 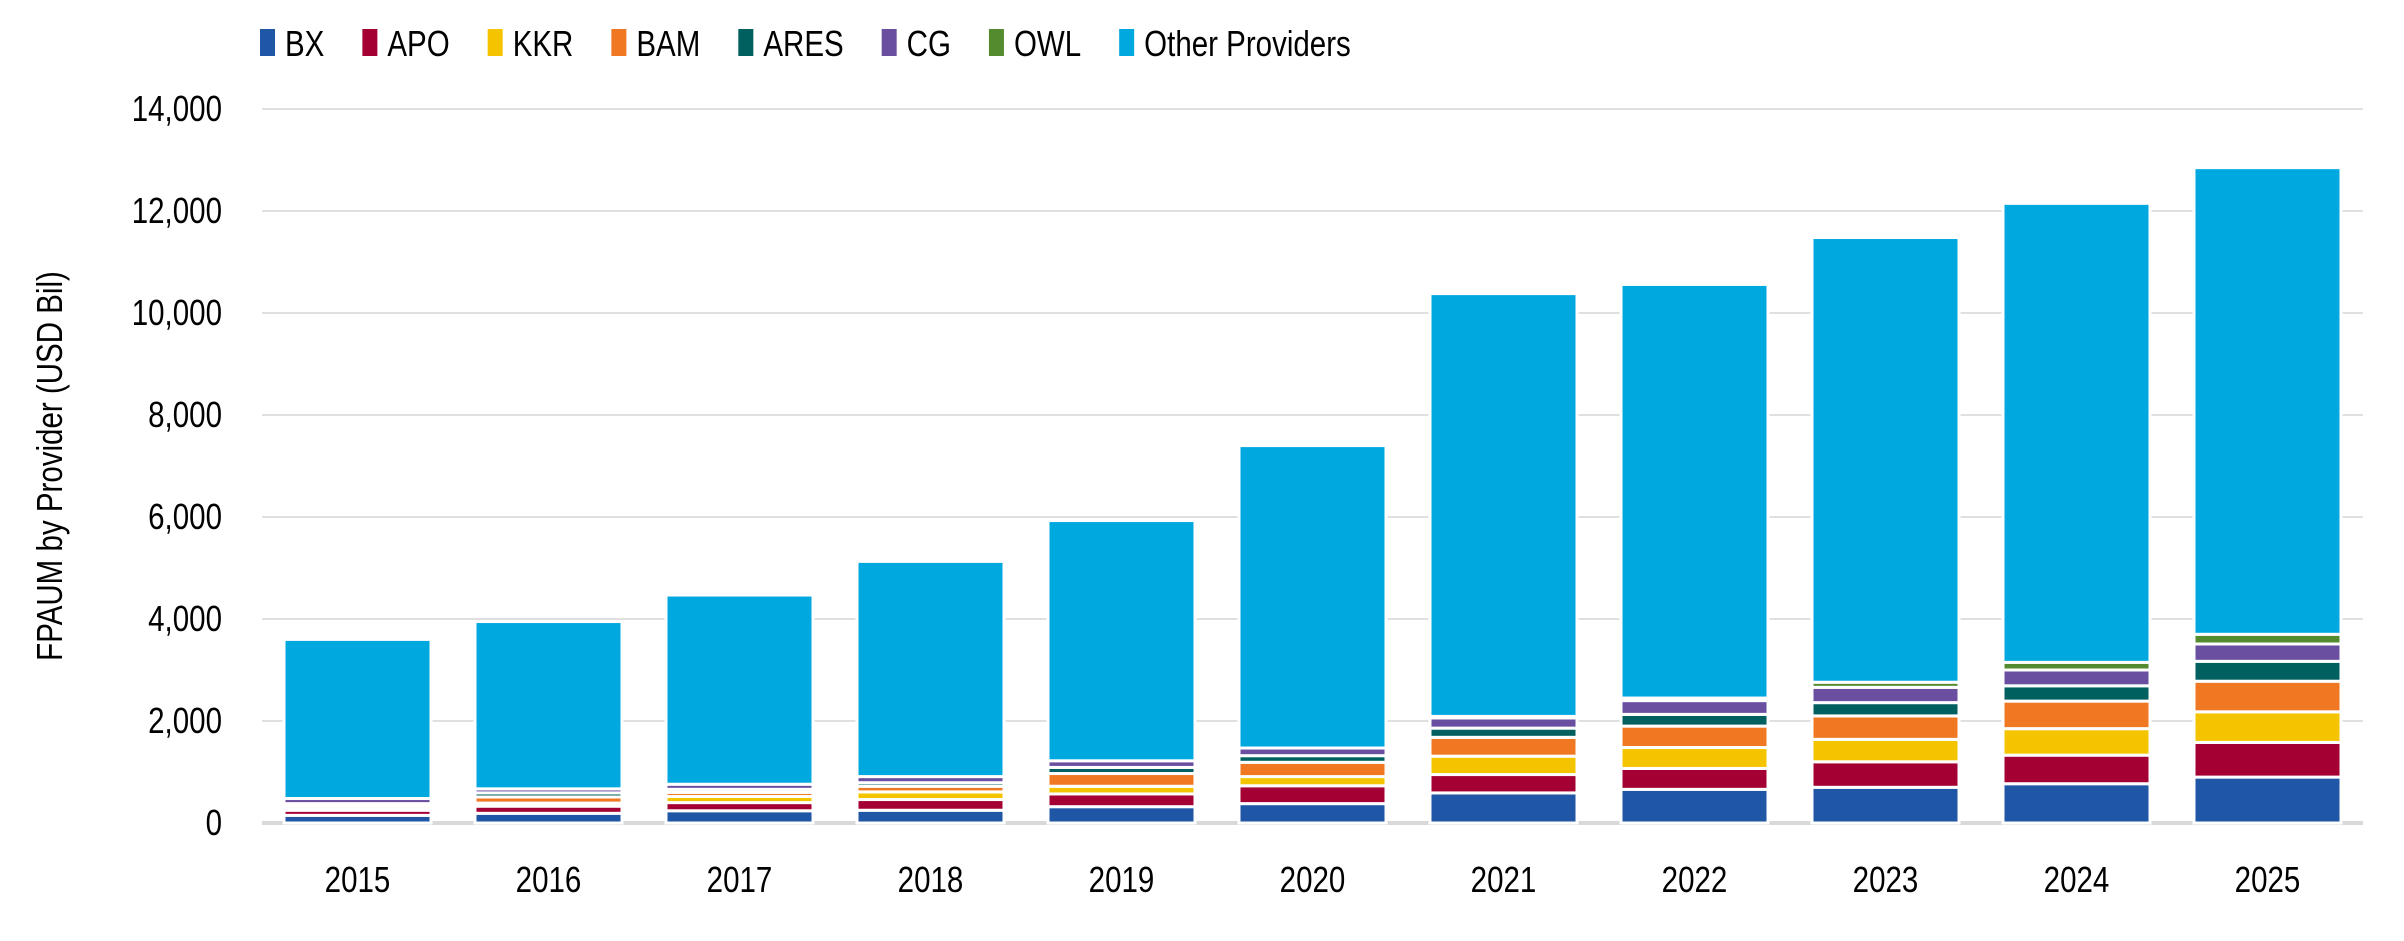 I want to click on legend-swatch-other-providers, so click(x=1127, y=42).